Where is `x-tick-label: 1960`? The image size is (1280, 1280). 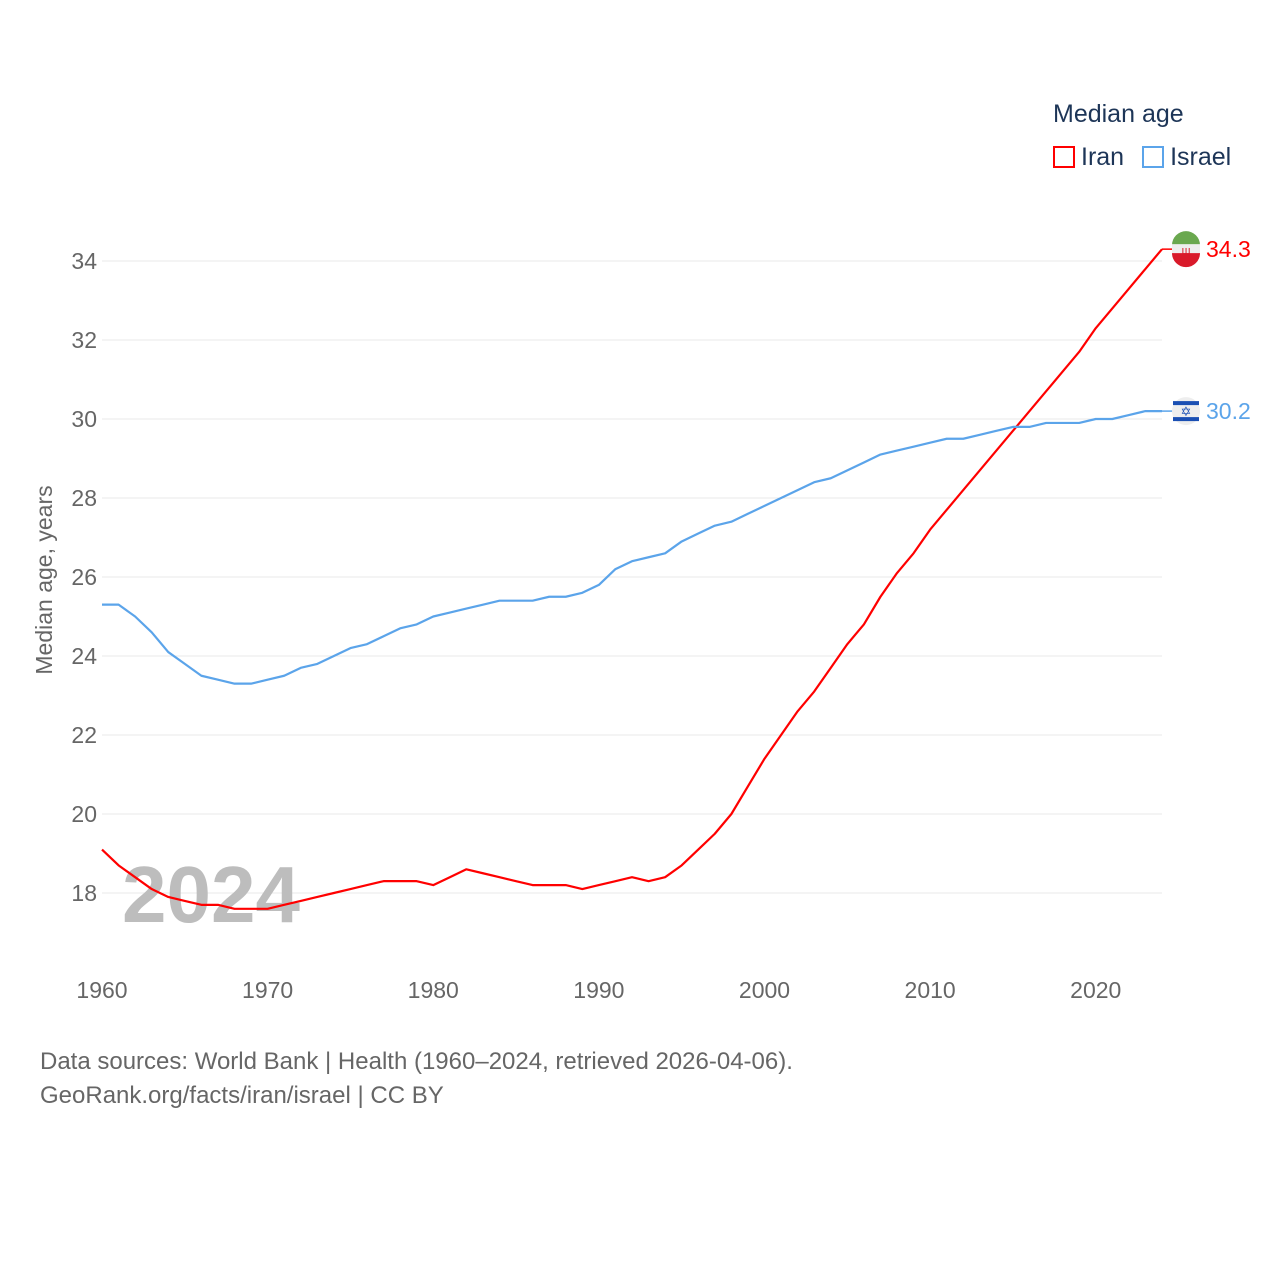
x-tick-label: 1960 is located at coordinates (101, 990).